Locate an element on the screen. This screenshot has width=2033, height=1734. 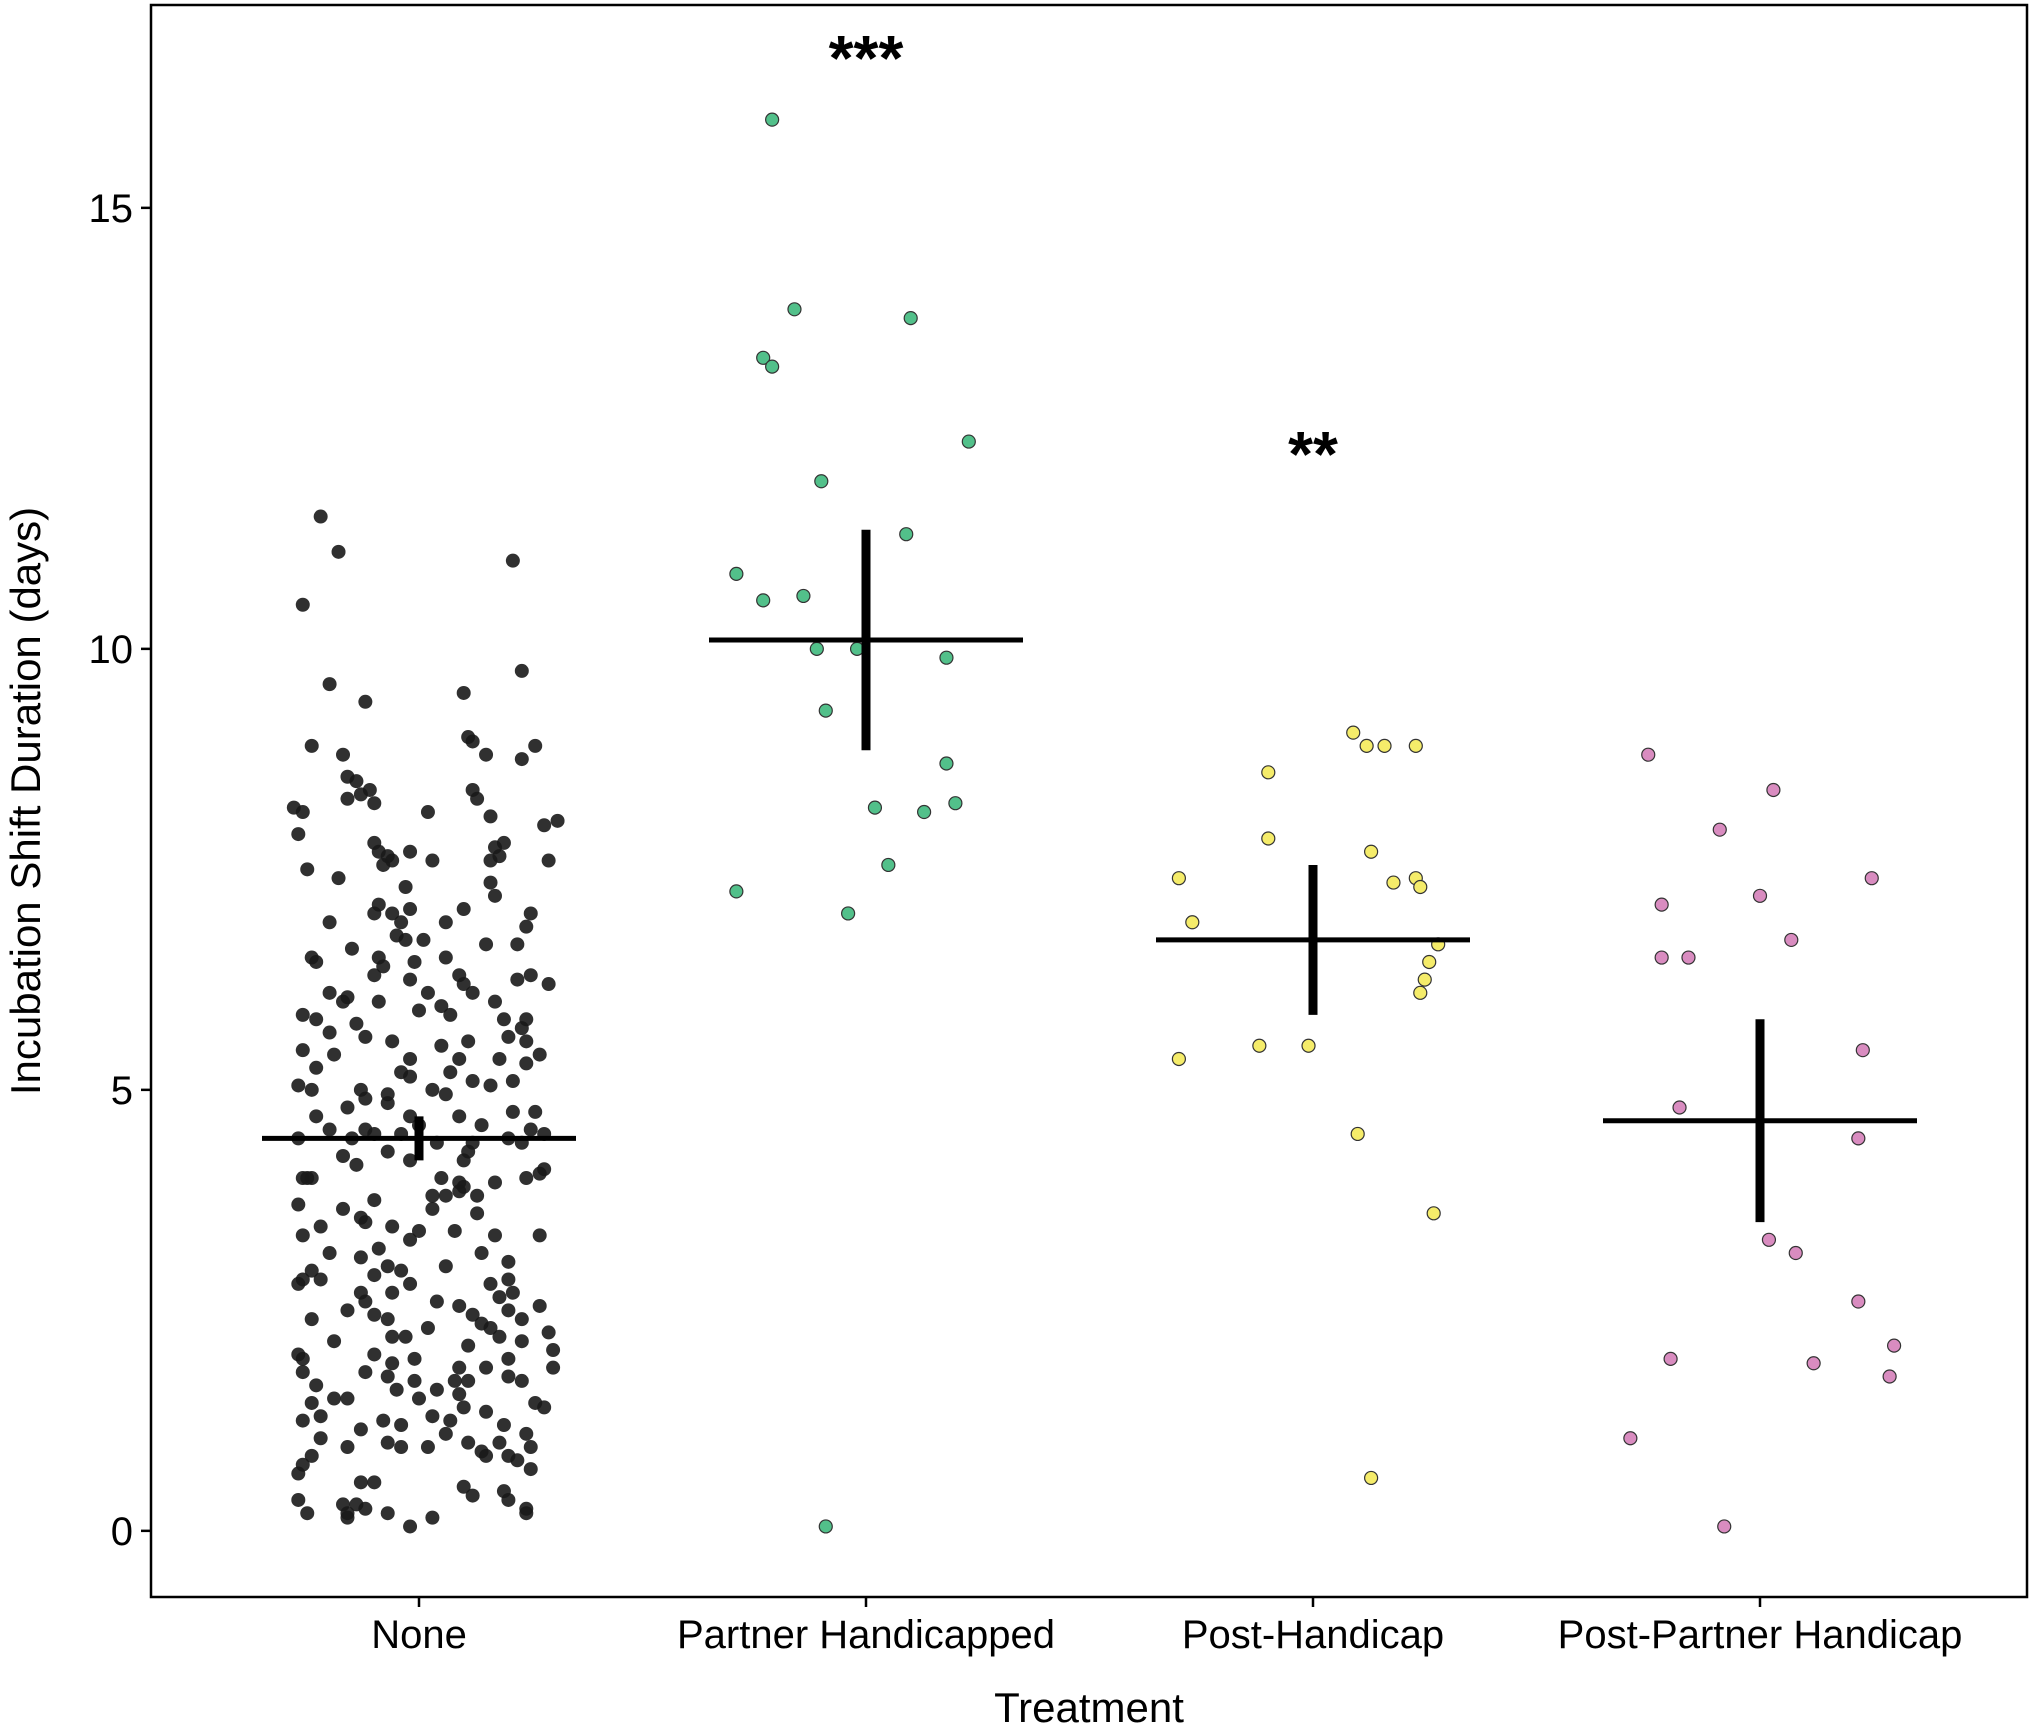
x-tick-label: Post-Handicap is located at coordinates (1313, 1635).